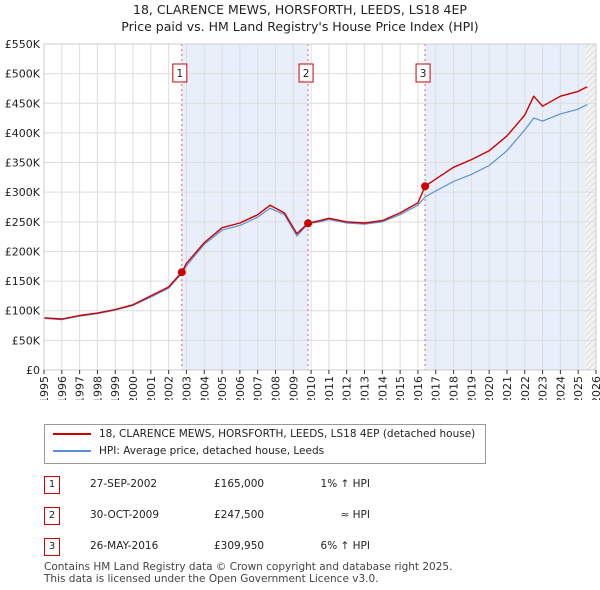 This screenshot has height=590, width=600. I want to click on x-tick-label: 2006, so click(240, 388).